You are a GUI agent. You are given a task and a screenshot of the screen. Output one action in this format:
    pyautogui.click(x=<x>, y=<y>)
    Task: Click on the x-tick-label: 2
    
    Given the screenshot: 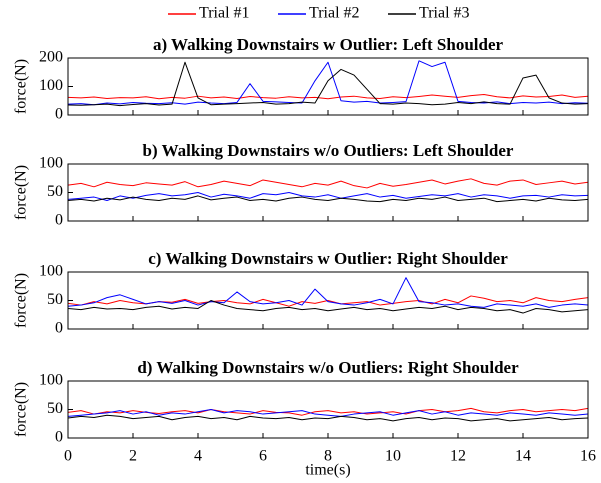 What is the action you would take?
    pyautogui.click(x=133, y=456)
    